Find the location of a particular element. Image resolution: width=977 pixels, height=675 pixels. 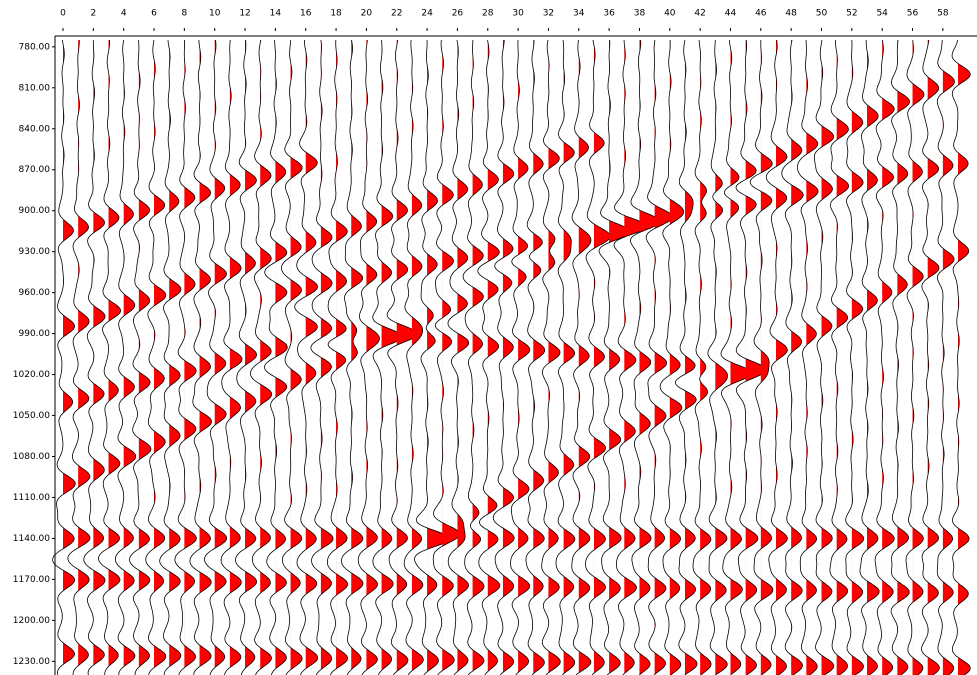

y-tick-label: 840.00 is located at coordinates (35, 129).